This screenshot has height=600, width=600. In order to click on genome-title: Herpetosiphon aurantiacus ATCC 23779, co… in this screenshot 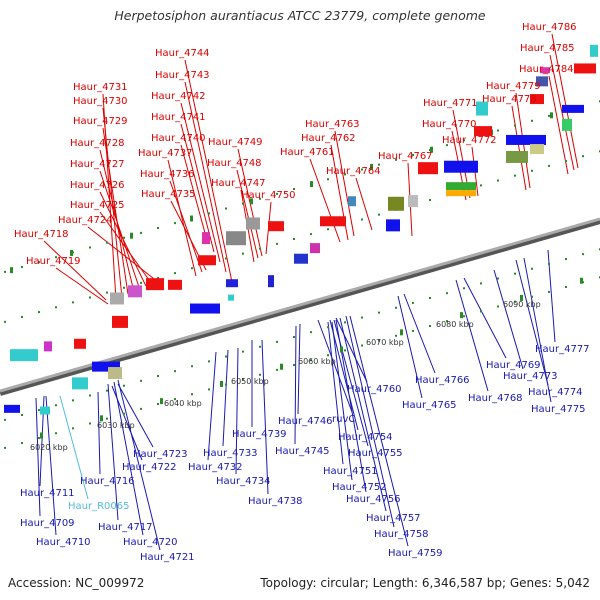, I will do `click(300, 15)`.